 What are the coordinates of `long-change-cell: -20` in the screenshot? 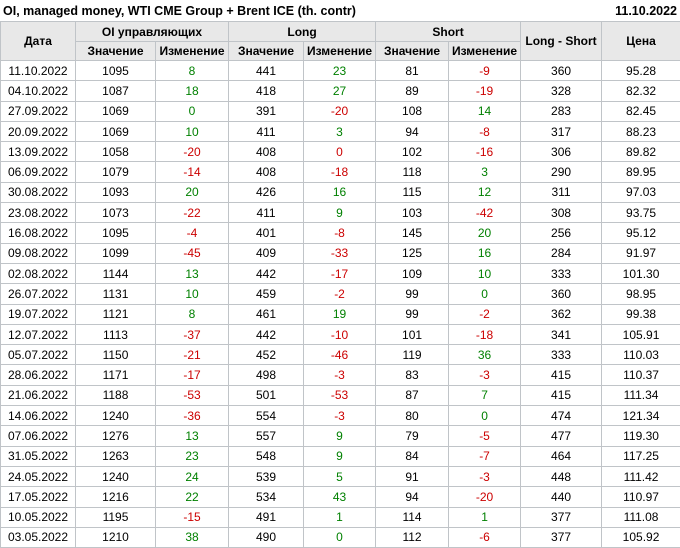 It's located at (340, 111).